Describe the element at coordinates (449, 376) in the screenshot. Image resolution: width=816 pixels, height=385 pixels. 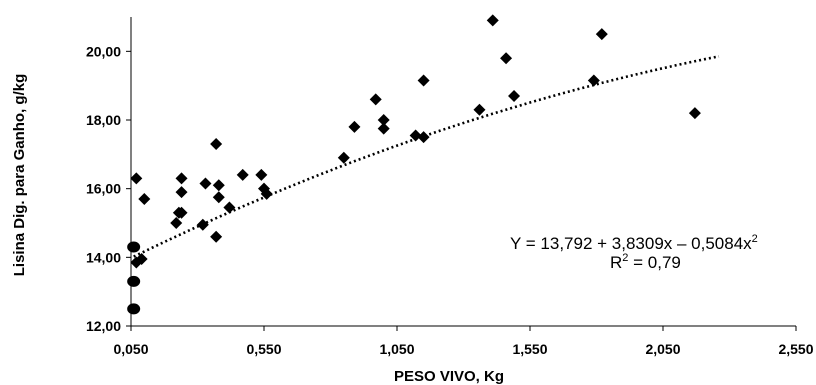
I see `x-axis-title: PESO VIVO, Kg` at that location.